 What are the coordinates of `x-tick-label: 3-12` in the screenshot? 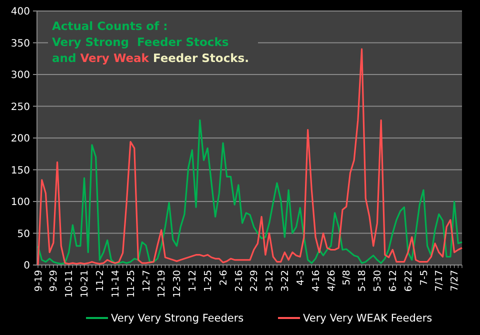 It's located at (270, 281).